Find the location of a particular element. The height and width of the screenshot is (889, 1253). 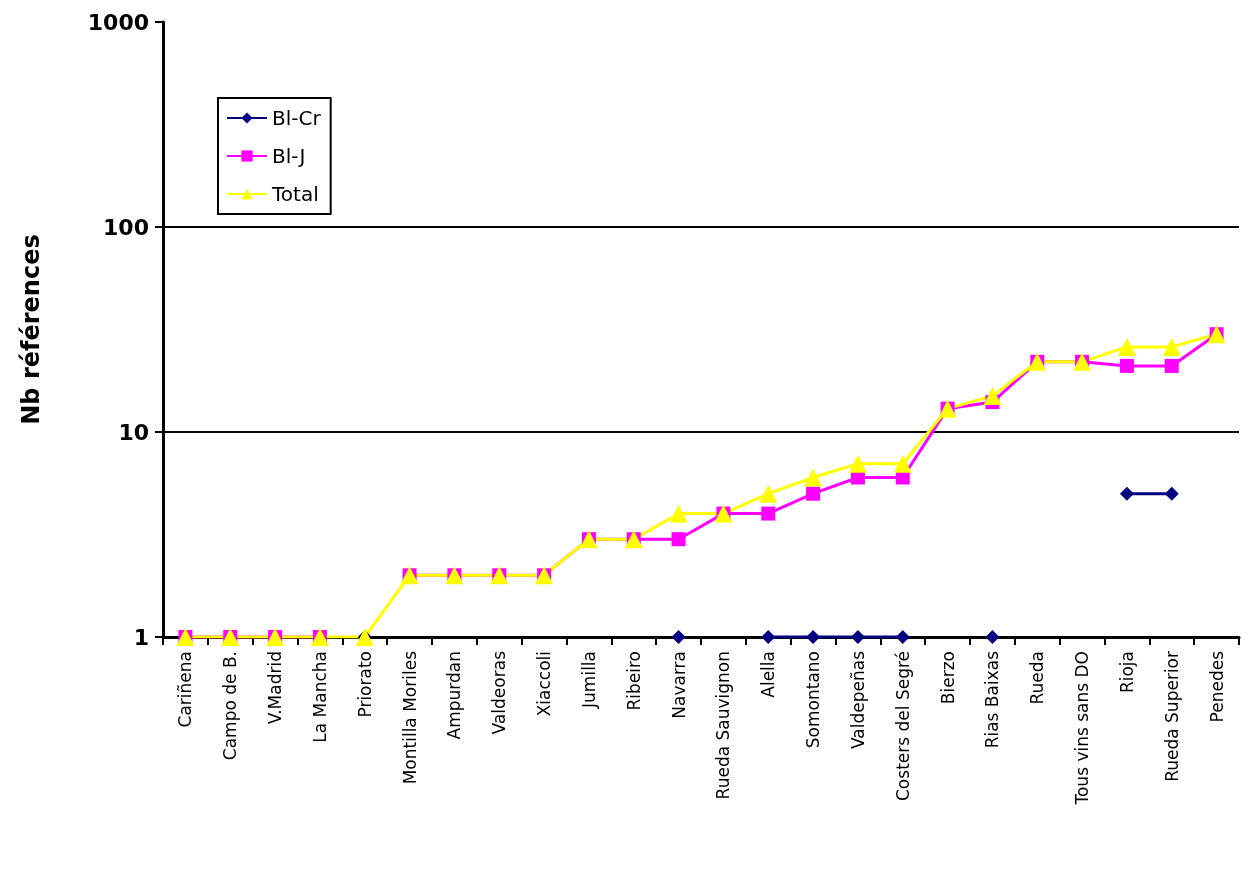

x-tick-label: Ampurdan is located at coordinates (454, 695).